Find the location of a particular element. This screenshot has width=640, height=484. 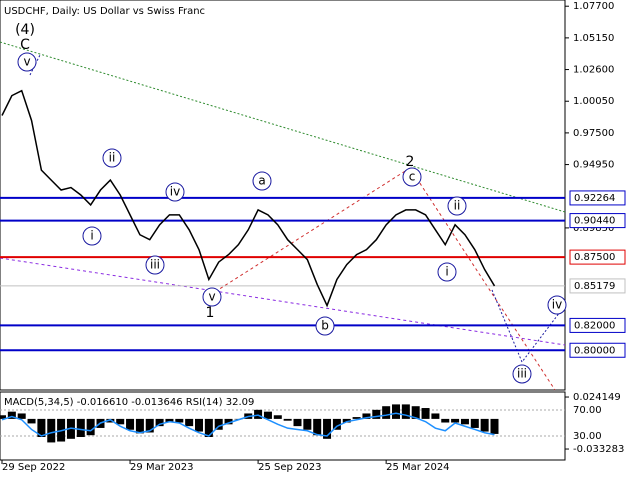

level-label: 0.80000 is located at coordinates (594, 350).